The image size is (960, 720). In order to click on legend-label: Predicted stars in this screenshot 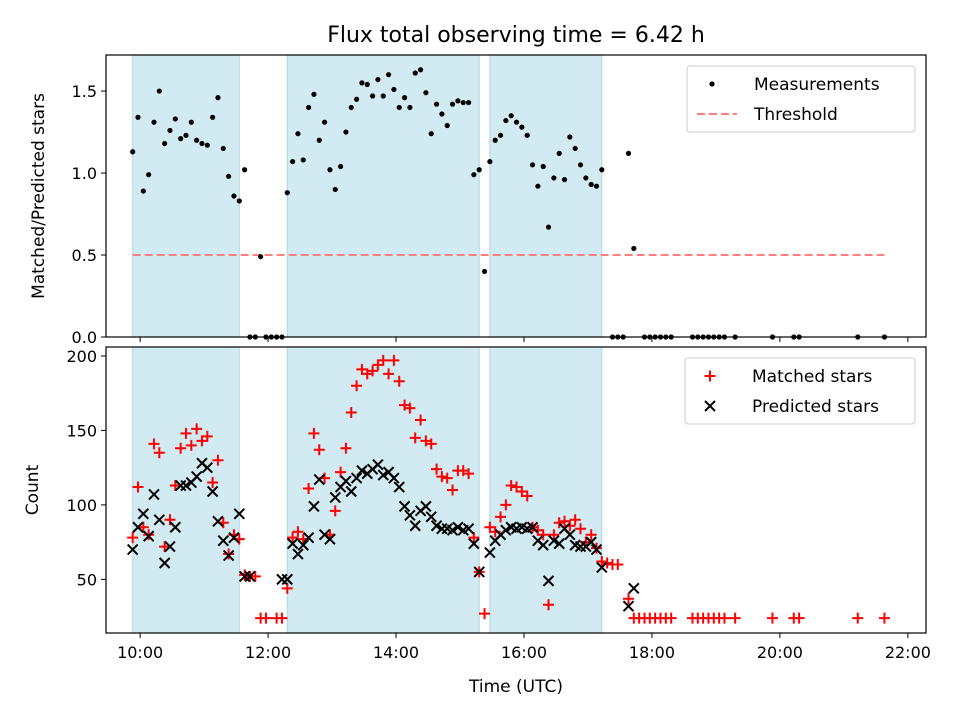, I will do `click(815, 407)`.